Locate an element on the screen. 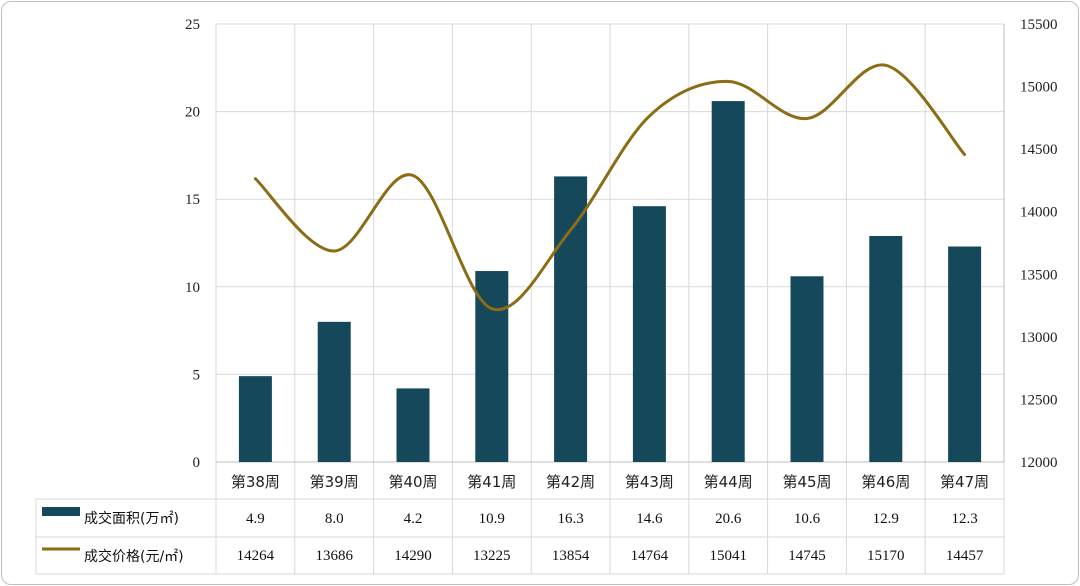 This screenshot has width=1080, height=586. y-left-tick-label: 10 is located at coordinates (192, 288).